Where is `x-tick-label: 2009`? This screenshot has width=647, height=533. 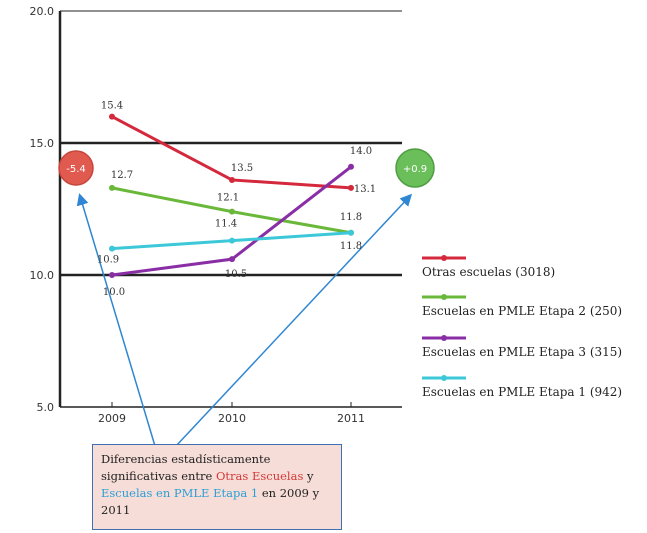 x-tick-label: 2009 is located at coordinates (112, 418).